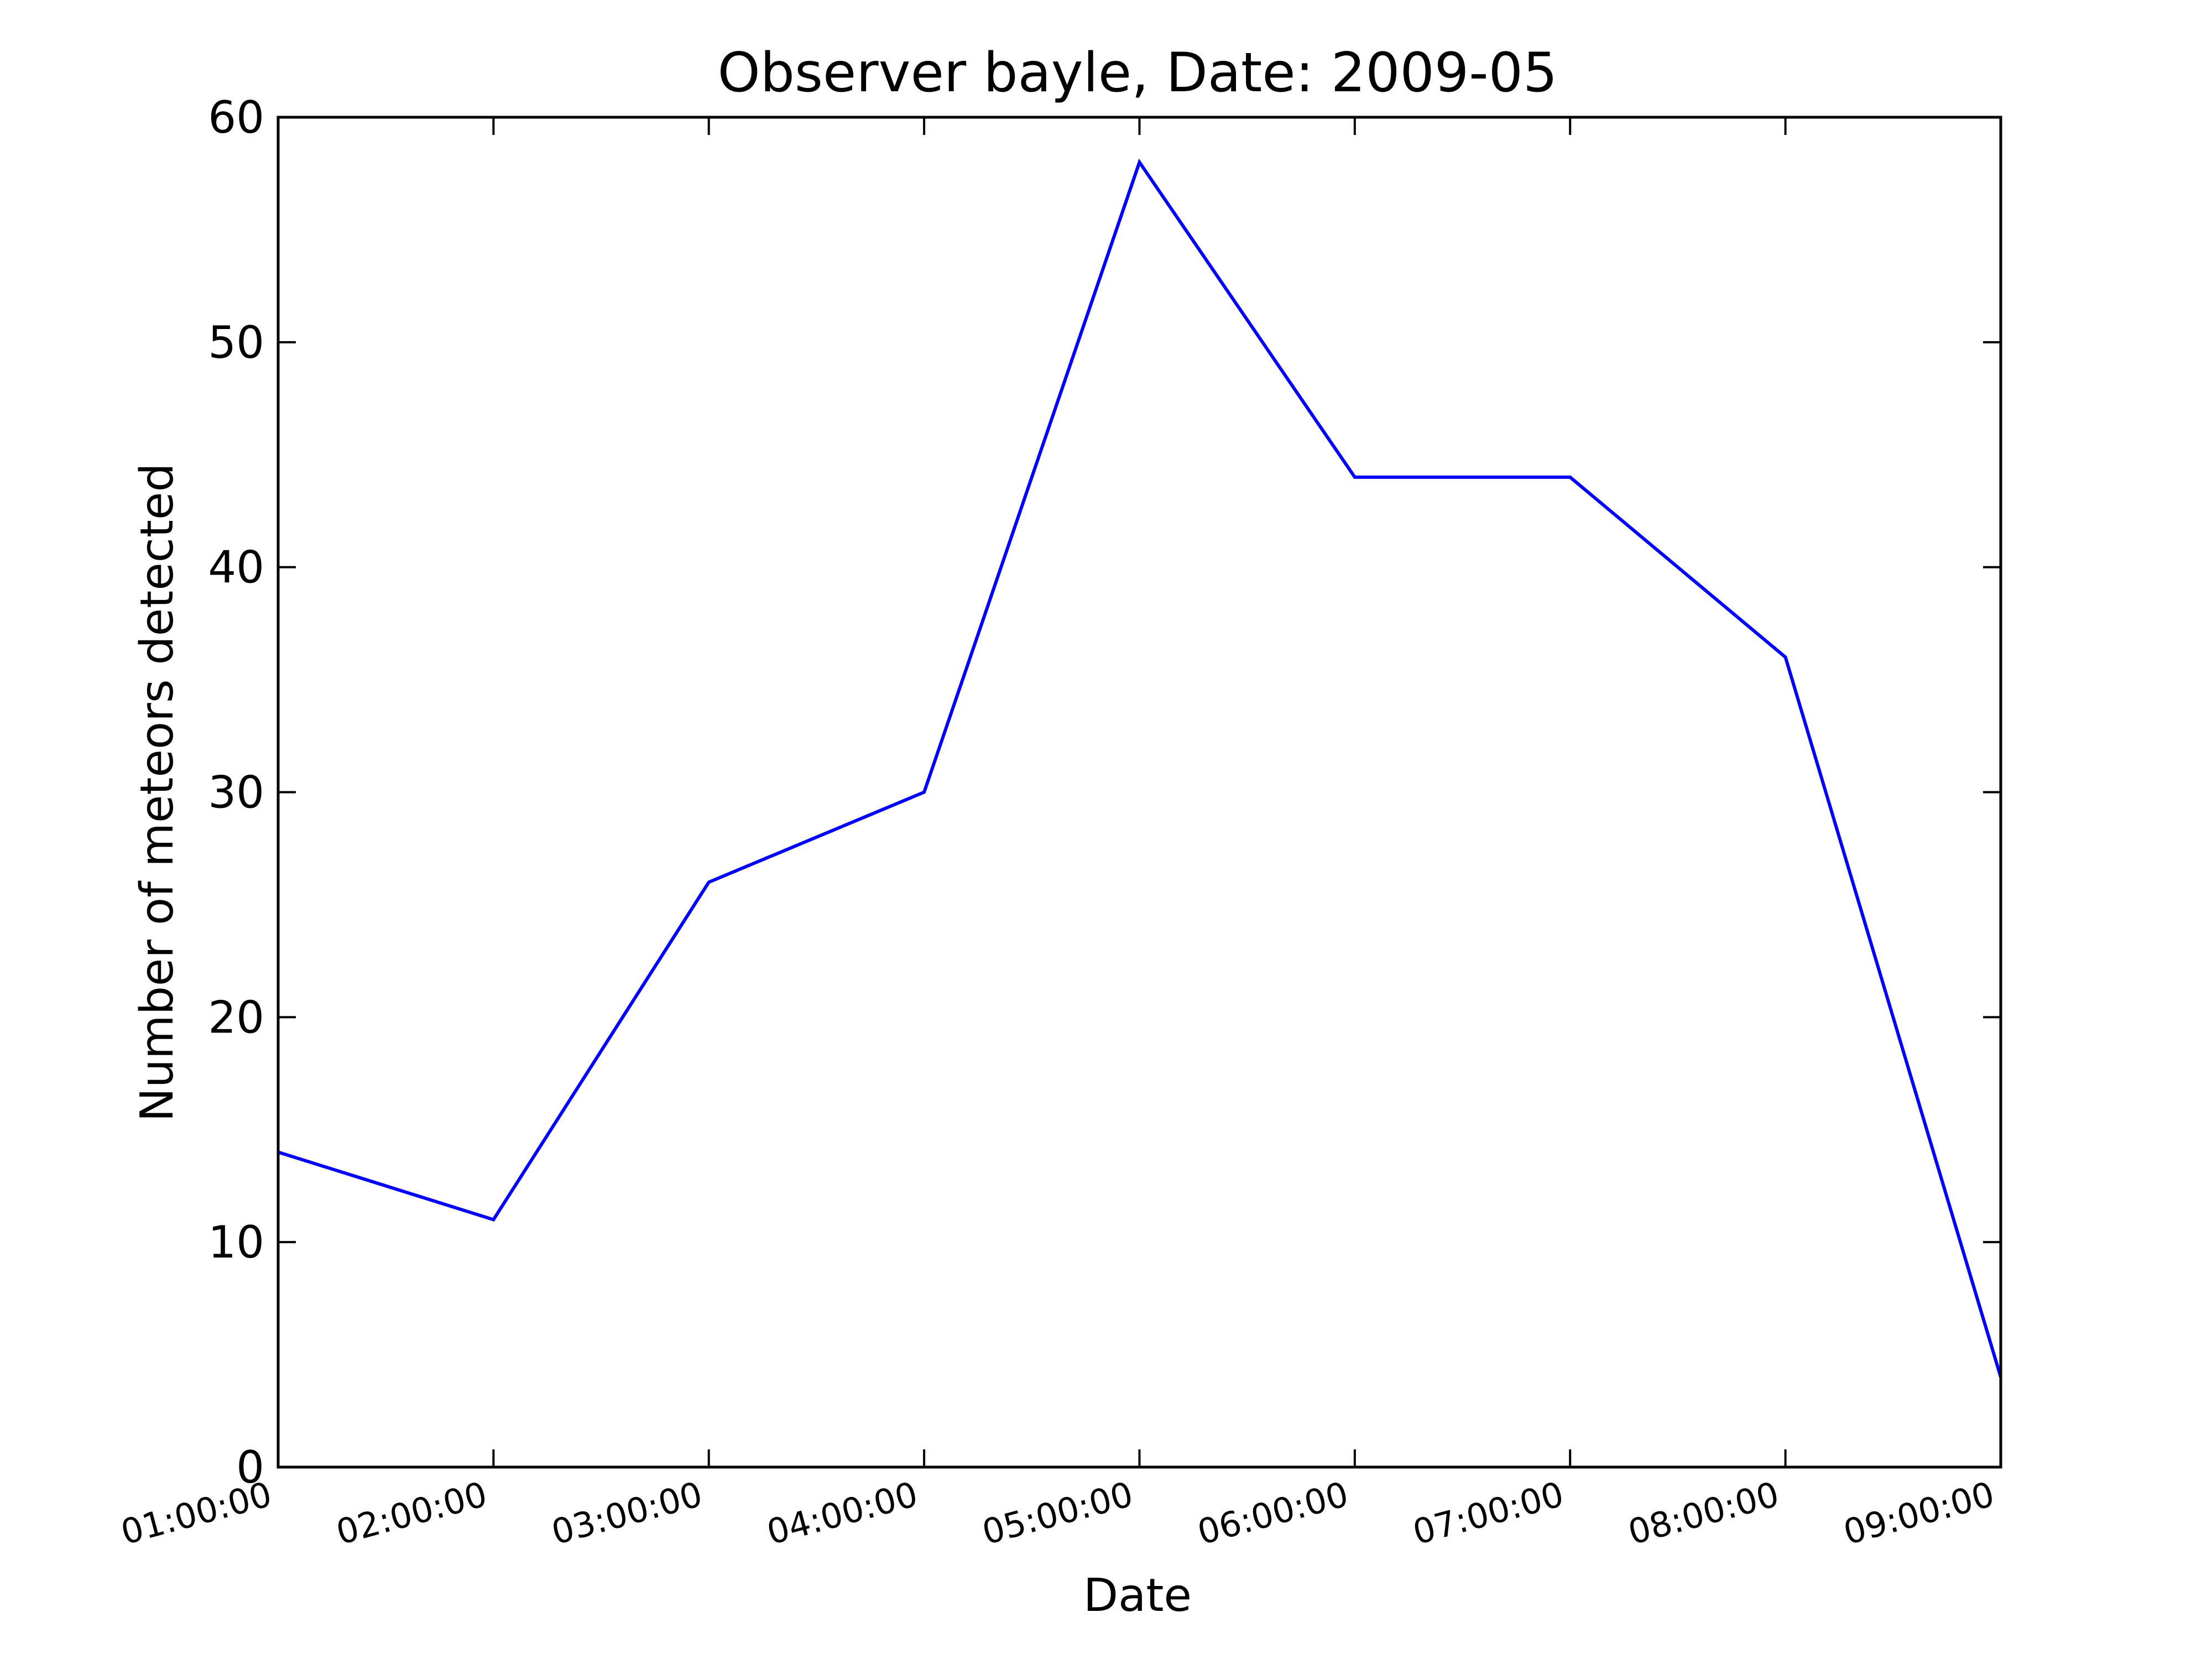  Describe the element at coordinates (236, 343) in the screenshot. I see `y-tick-label: 50` at that location.